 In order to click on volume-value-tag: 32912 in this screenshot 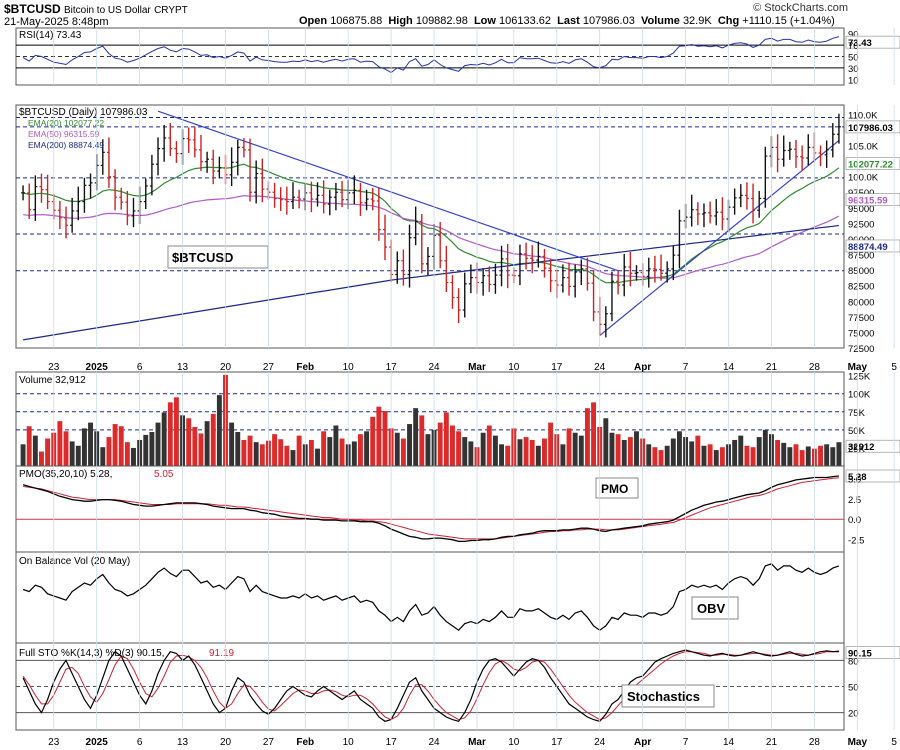, I will do `click(861, 447)`.